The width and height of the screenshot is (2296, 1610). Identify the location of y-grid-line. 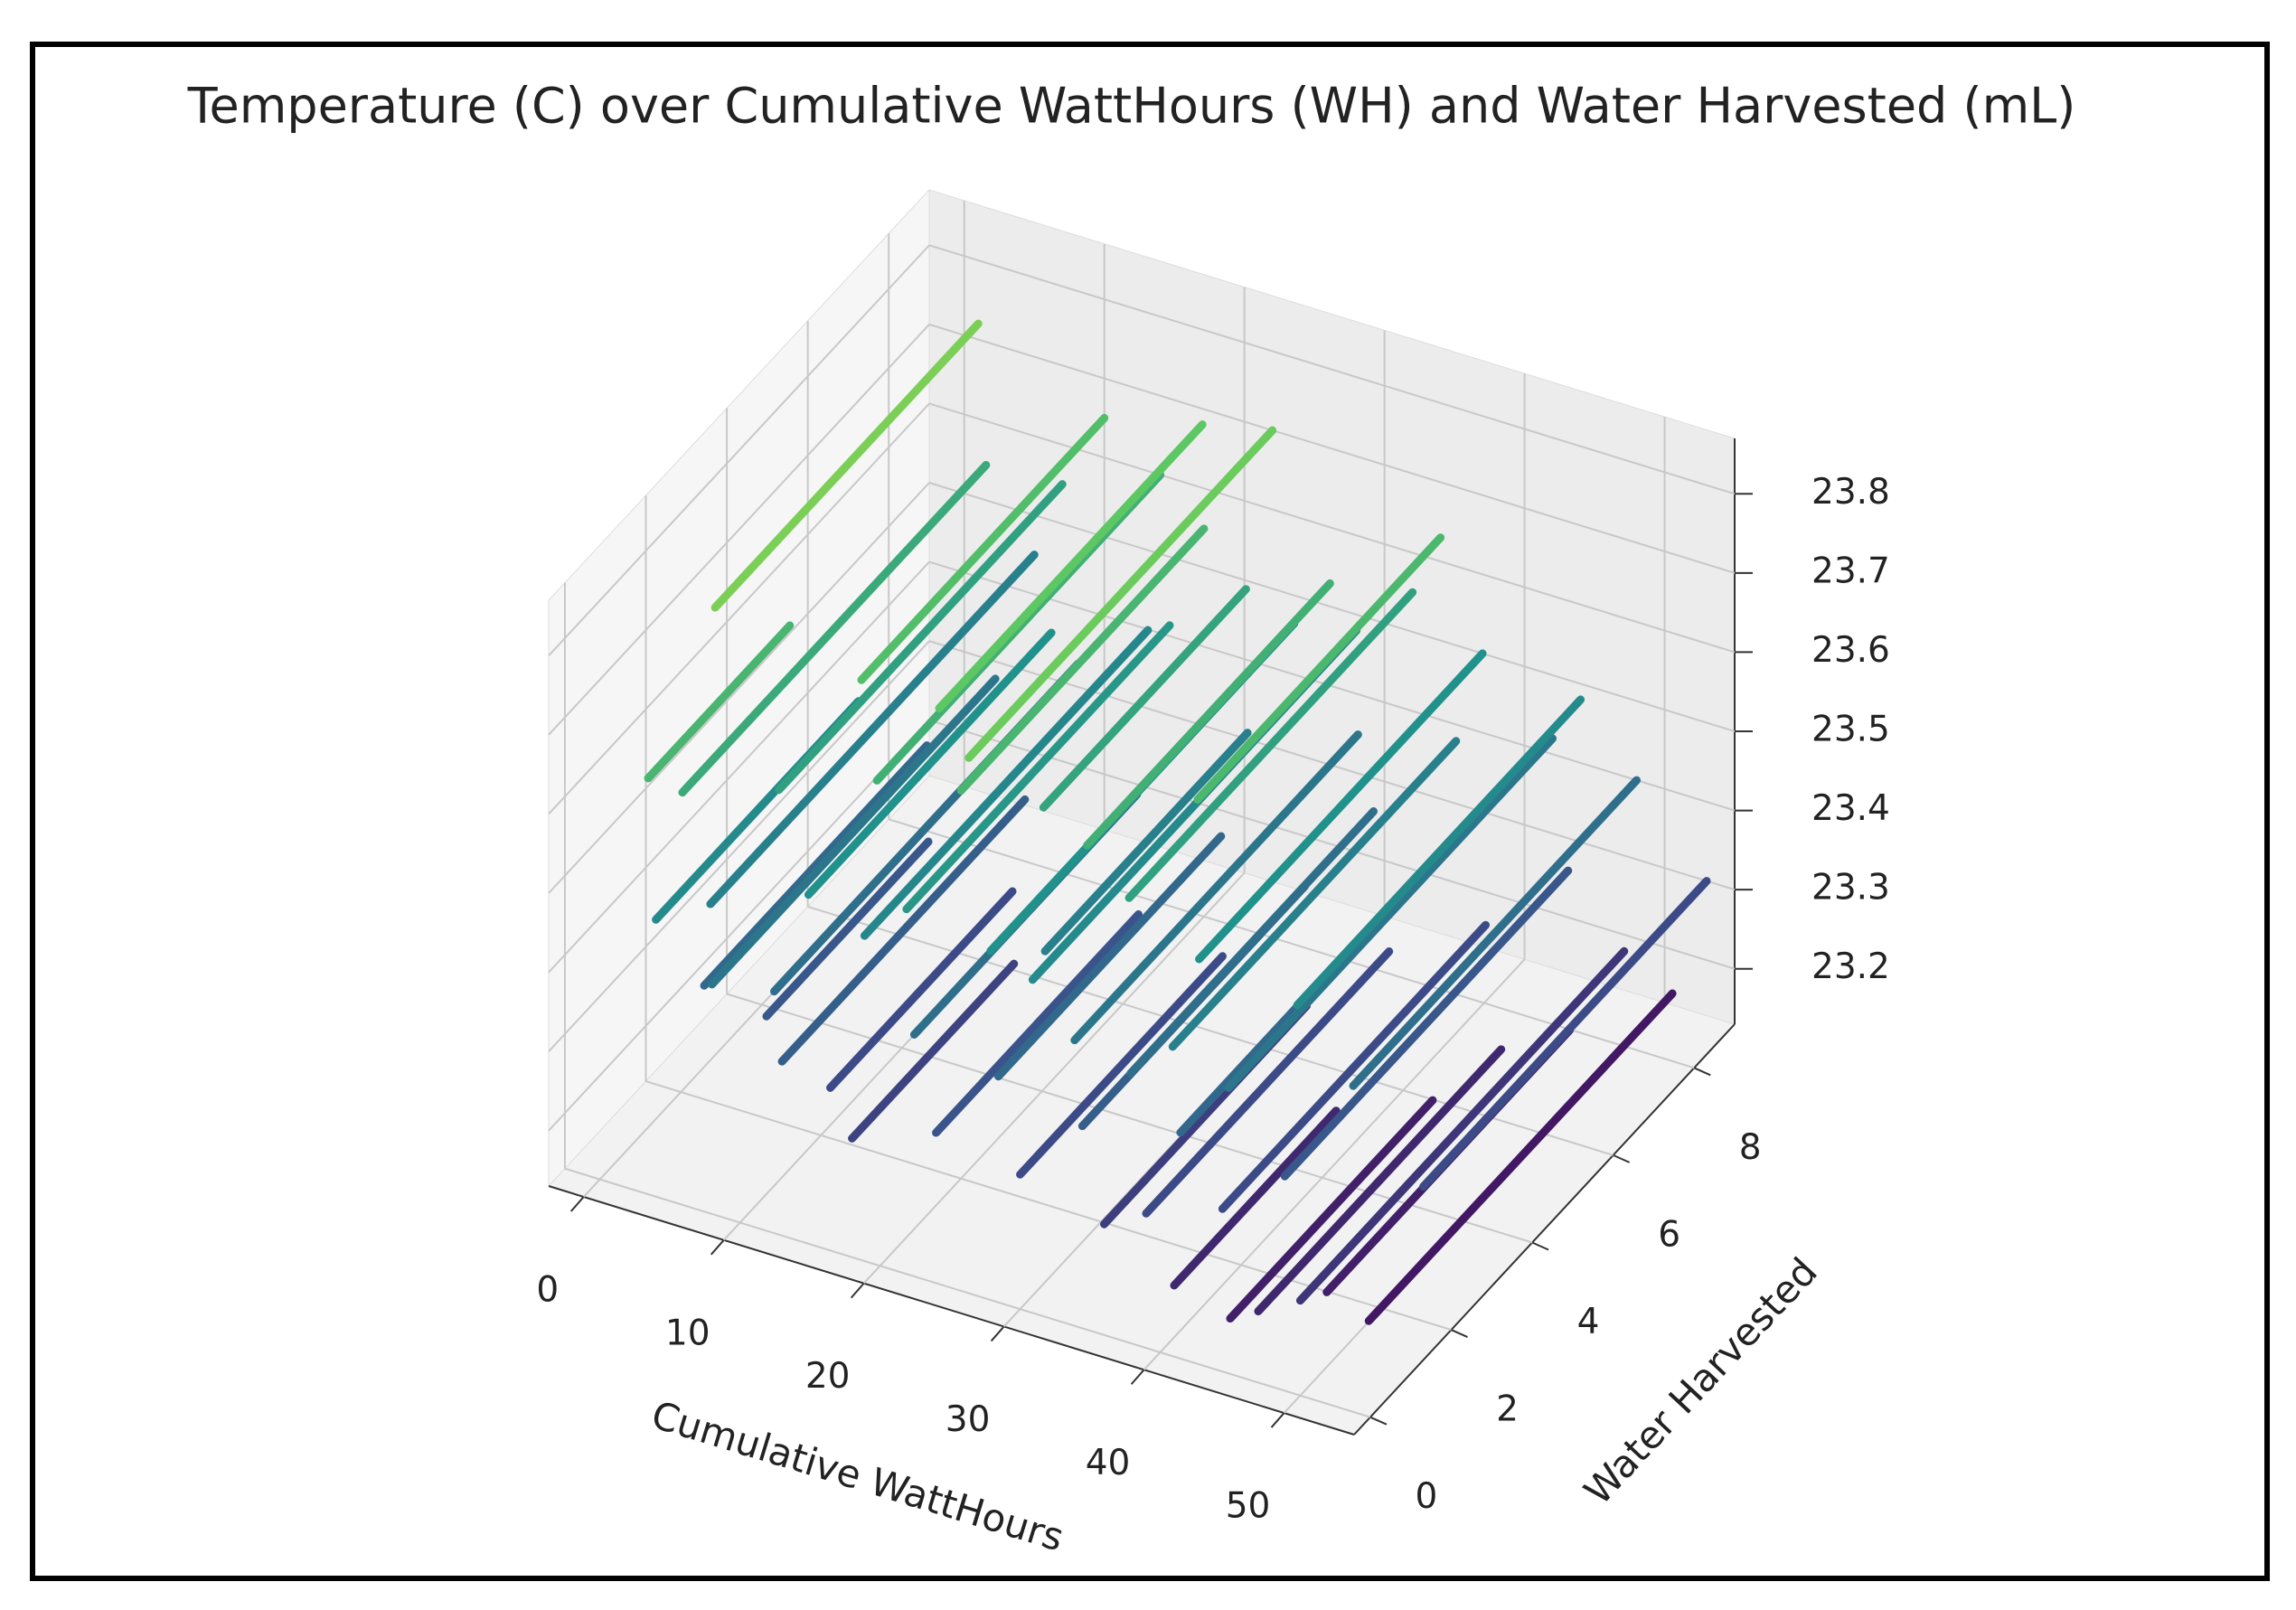
(967, 1292).